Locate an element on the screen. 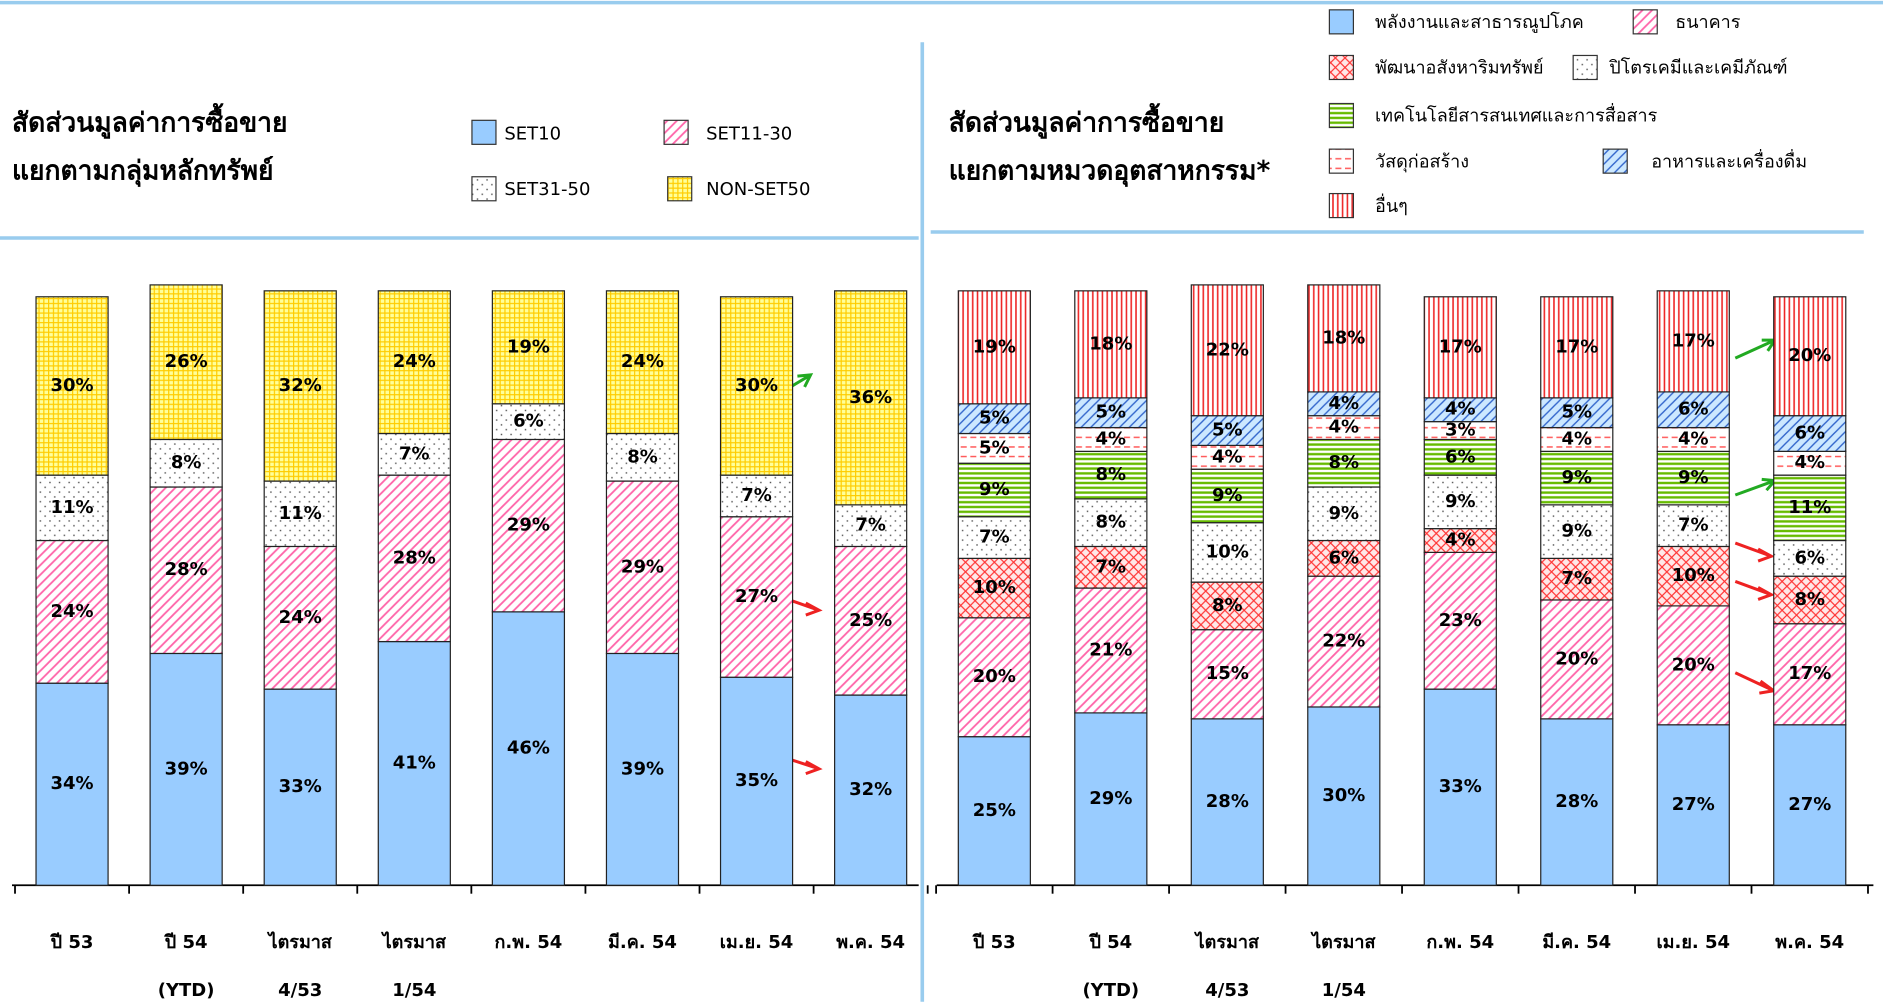 The image size is (1883, 1002). value-label: 36% is located at coordinates (870, 397).